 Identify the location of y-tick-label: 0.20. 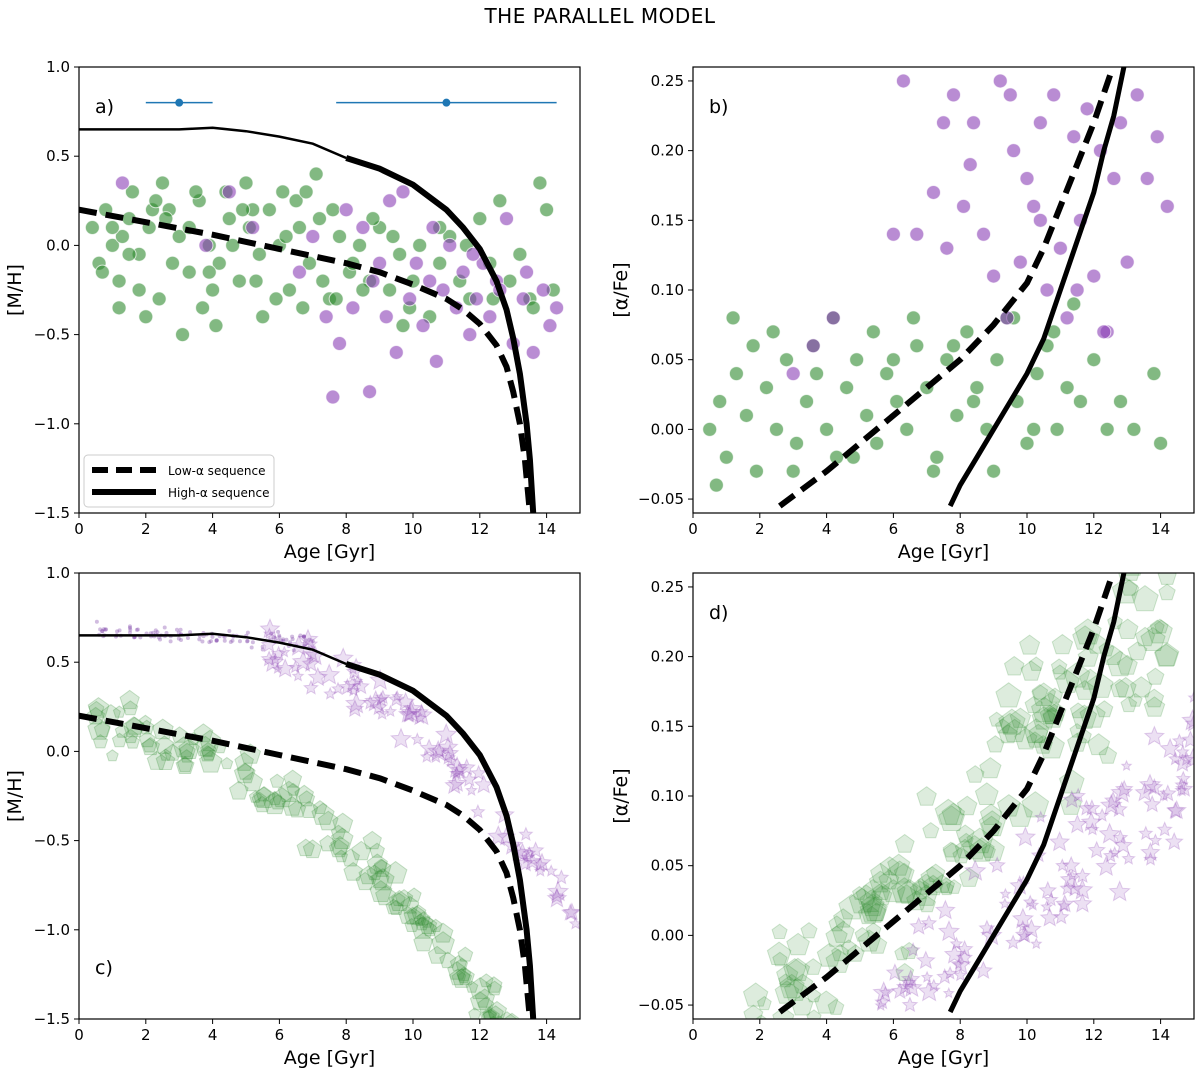
(667, 657).